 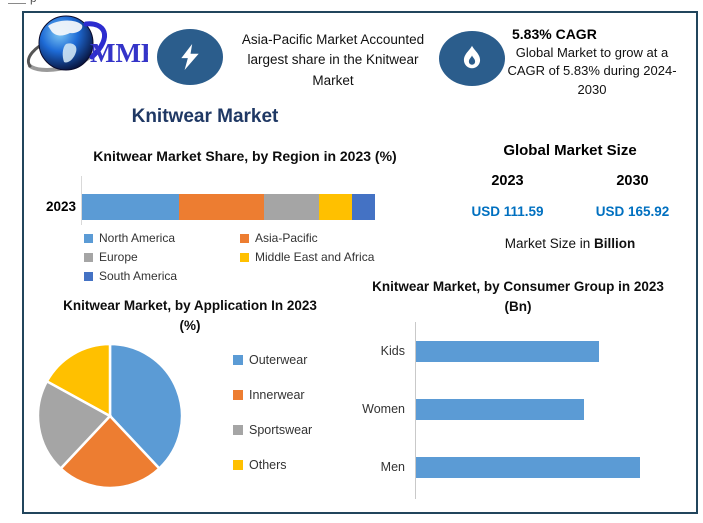 I want to click on application-legend-item: Sportswear, so click(x=272, y=430).